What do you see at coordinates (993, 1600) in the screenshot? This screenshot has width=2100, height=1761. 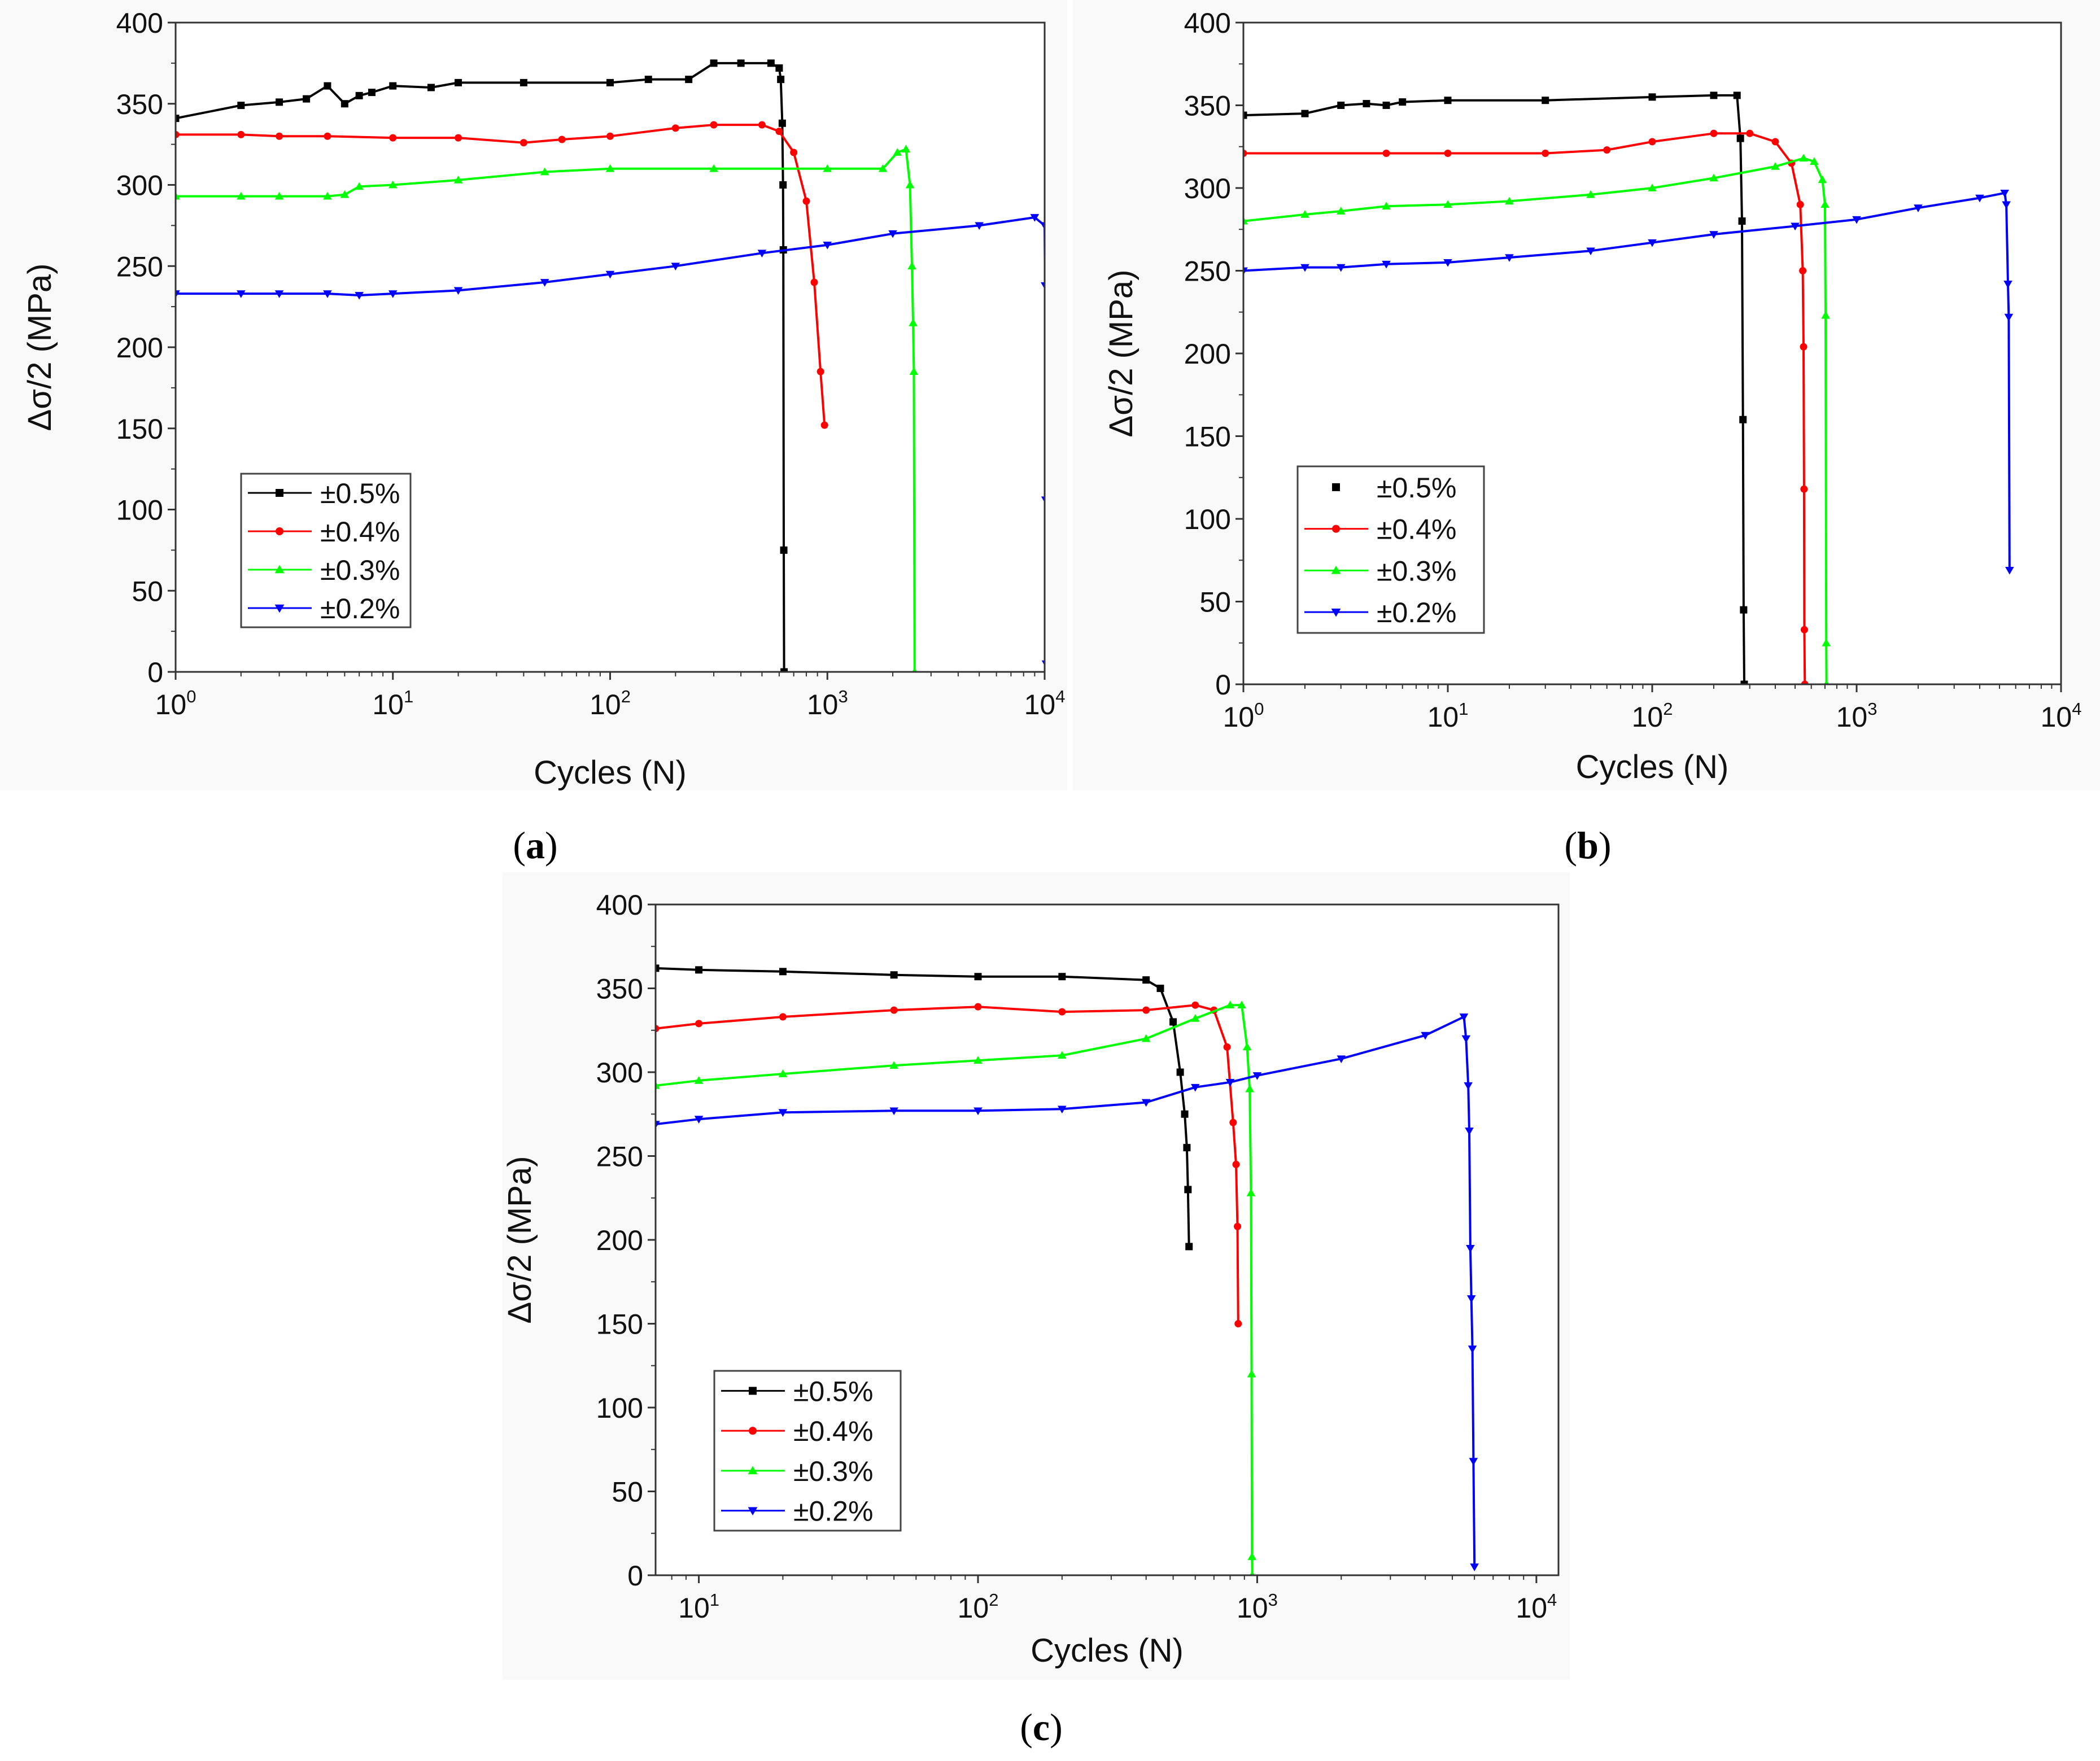 I see `x-tick-exponent: 2` at bounding box center [993, 1600].